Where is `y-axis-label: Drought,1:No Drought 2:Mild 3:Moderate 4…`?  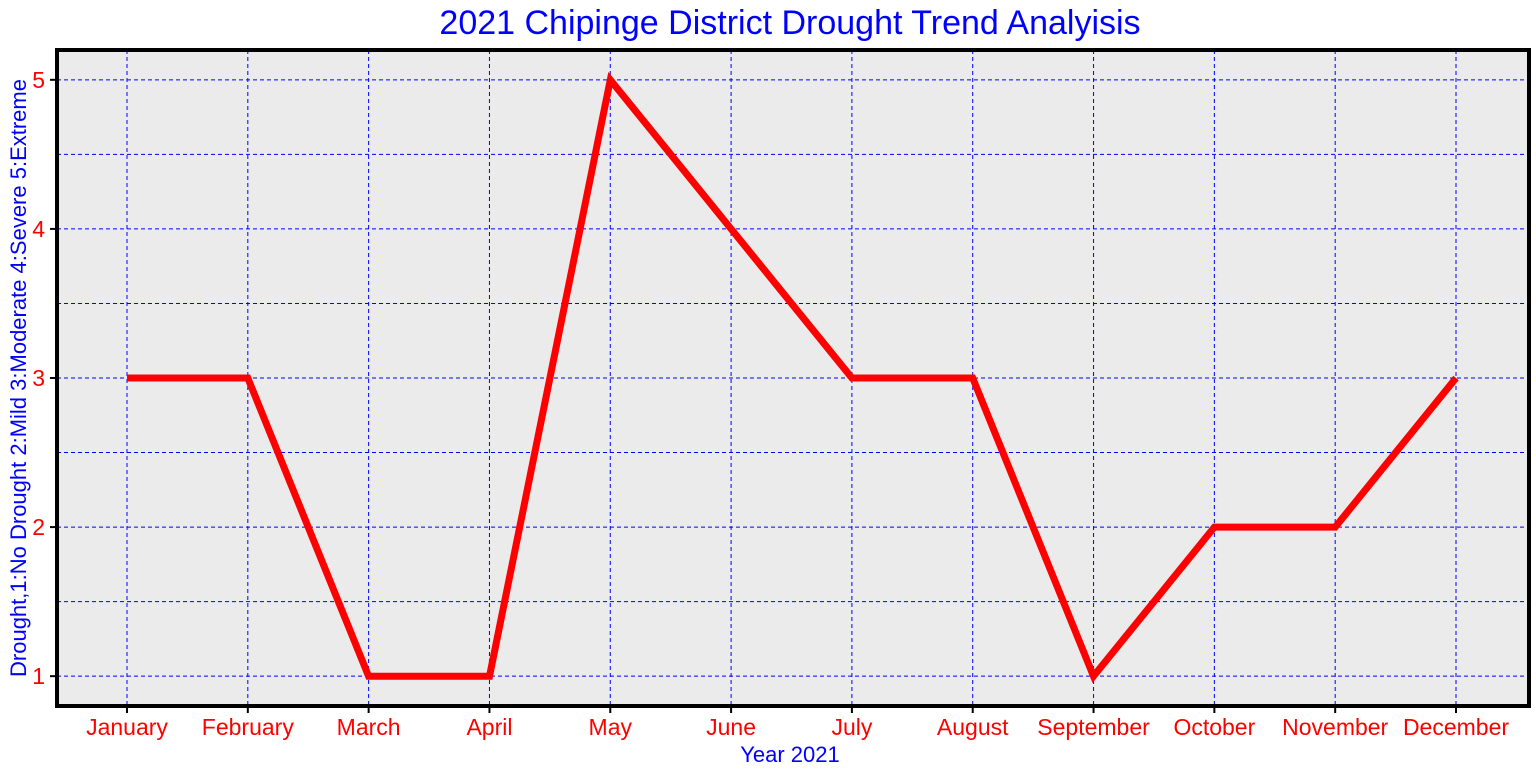 y-axis-label: Drought,1:No Drought 2:Mild 3:Moderate 4… is located at coordinates (18, 378).